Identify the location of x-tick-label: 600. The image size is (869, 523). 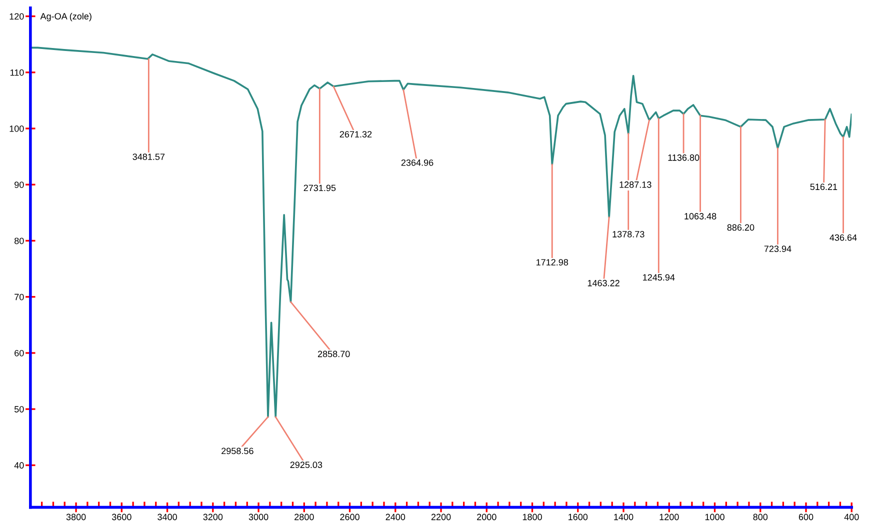
(806, 517).